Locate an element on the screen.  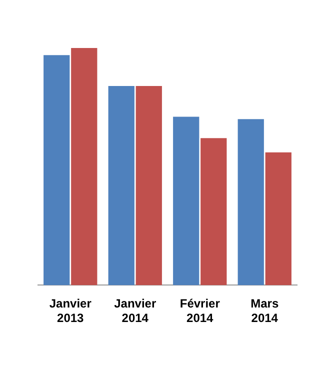
x-tick-label: Mars 2014 is located at coordinates (264, 311).